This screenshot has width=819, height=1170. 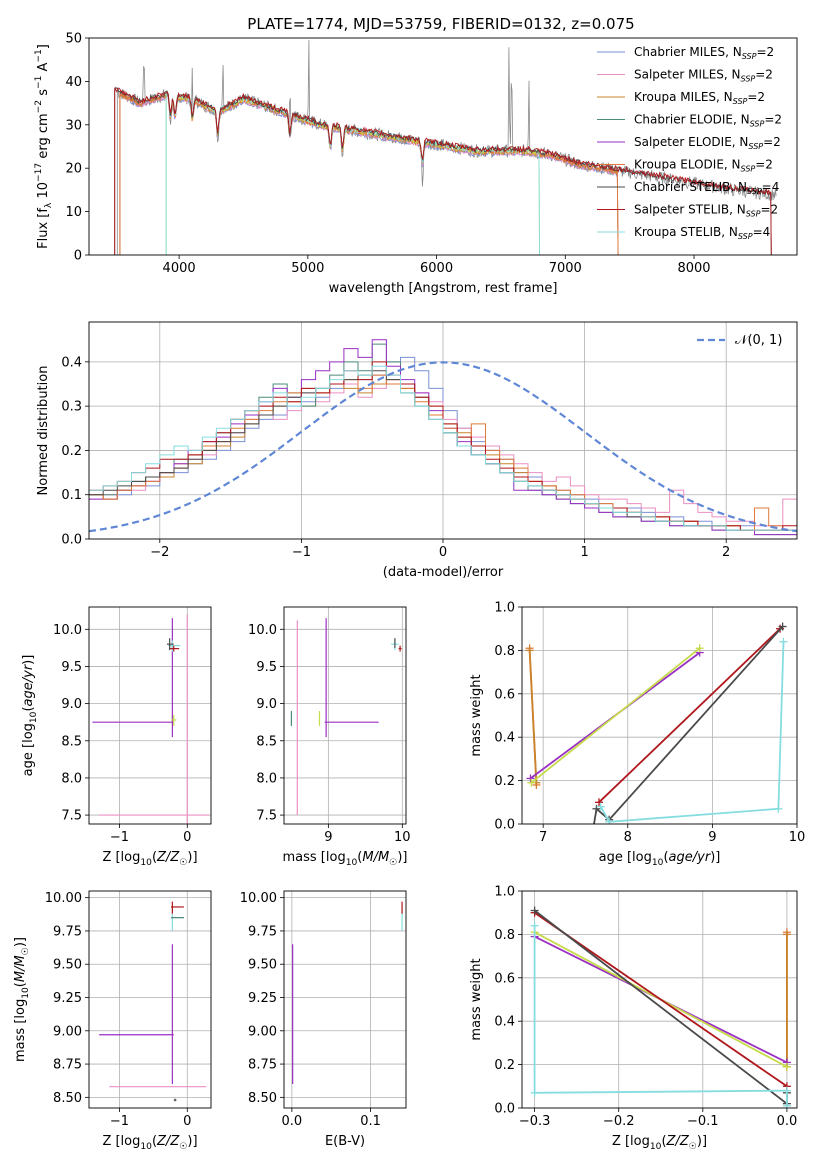 What do you see at coordinates (71, 495) in the screenshot?
I see `y-tick-label: 0.1` at bounding box center [71, 495].